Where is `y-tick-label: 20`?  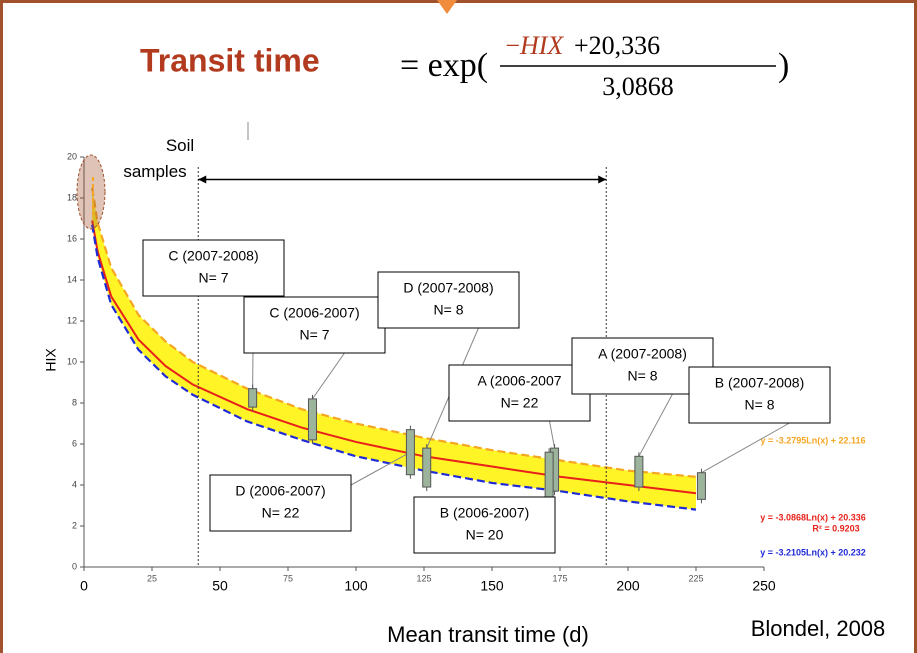
y-tick-label: 20 is located at coordinates (72, 156).